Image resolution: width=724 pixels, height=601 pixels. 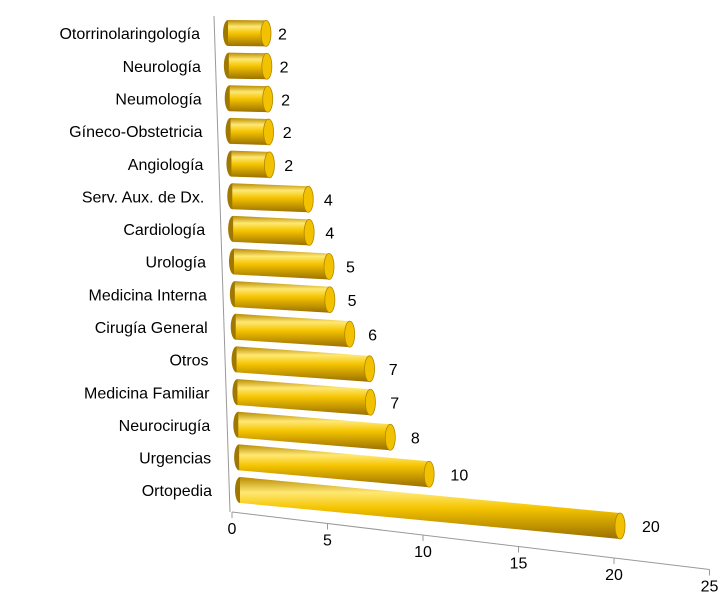 I want to click on y-tick-label: Otorrinolaringología, so click(x=129, y=34).